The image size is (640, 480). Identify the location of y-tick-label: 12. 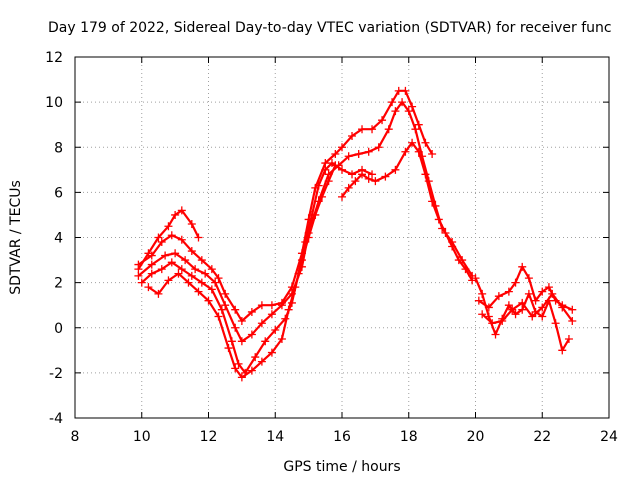
(54, 58).